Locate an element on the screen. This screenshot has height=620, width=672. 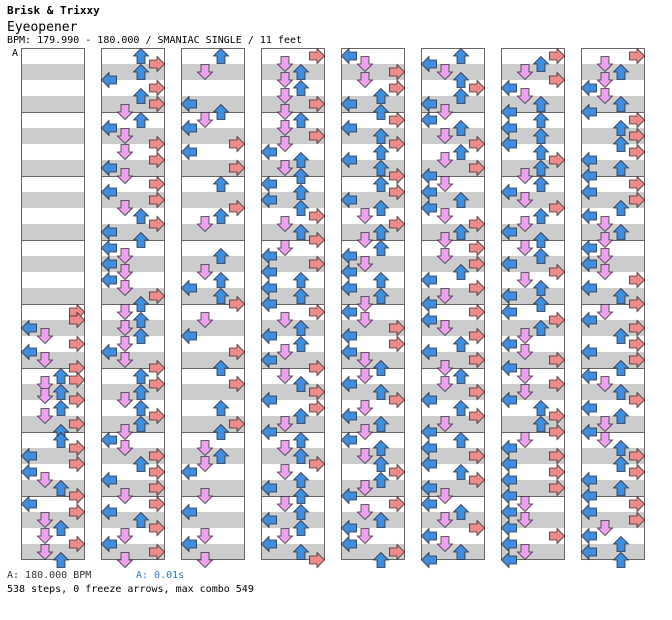
bpm-marker-label: A is located at coordinates (15, 53).